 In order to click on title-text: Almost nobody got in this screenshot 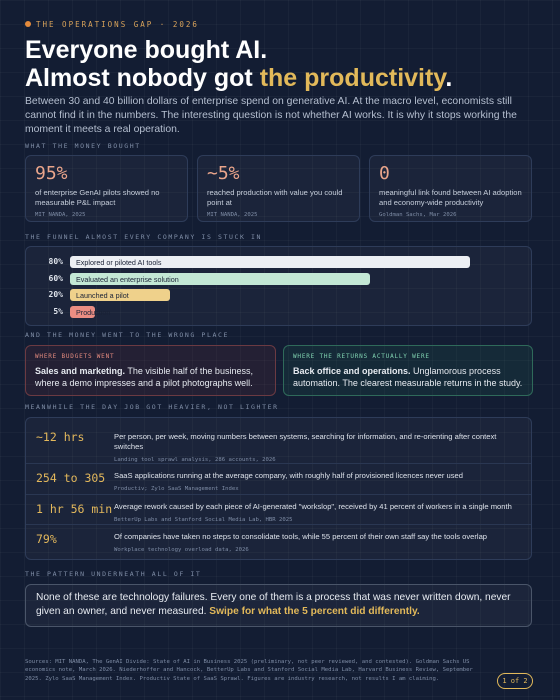, I will do `click(142, 78)`.